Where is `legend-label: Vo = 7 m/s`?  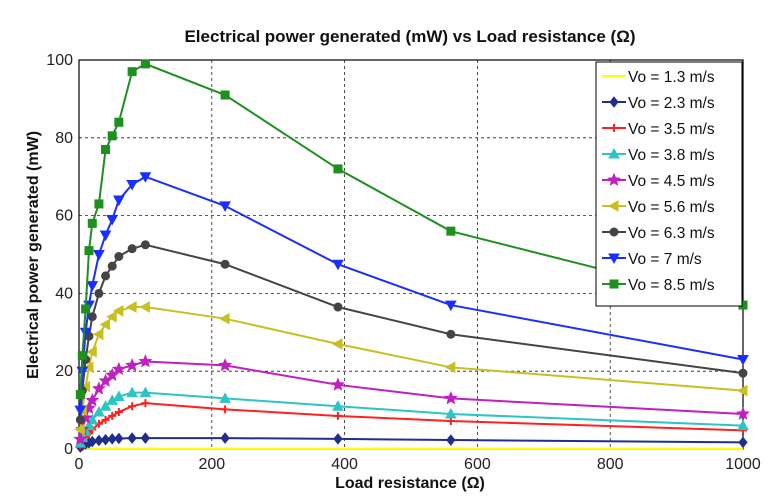
legend-label: Vo = 7 m/s is located at coordinates (665, 259).